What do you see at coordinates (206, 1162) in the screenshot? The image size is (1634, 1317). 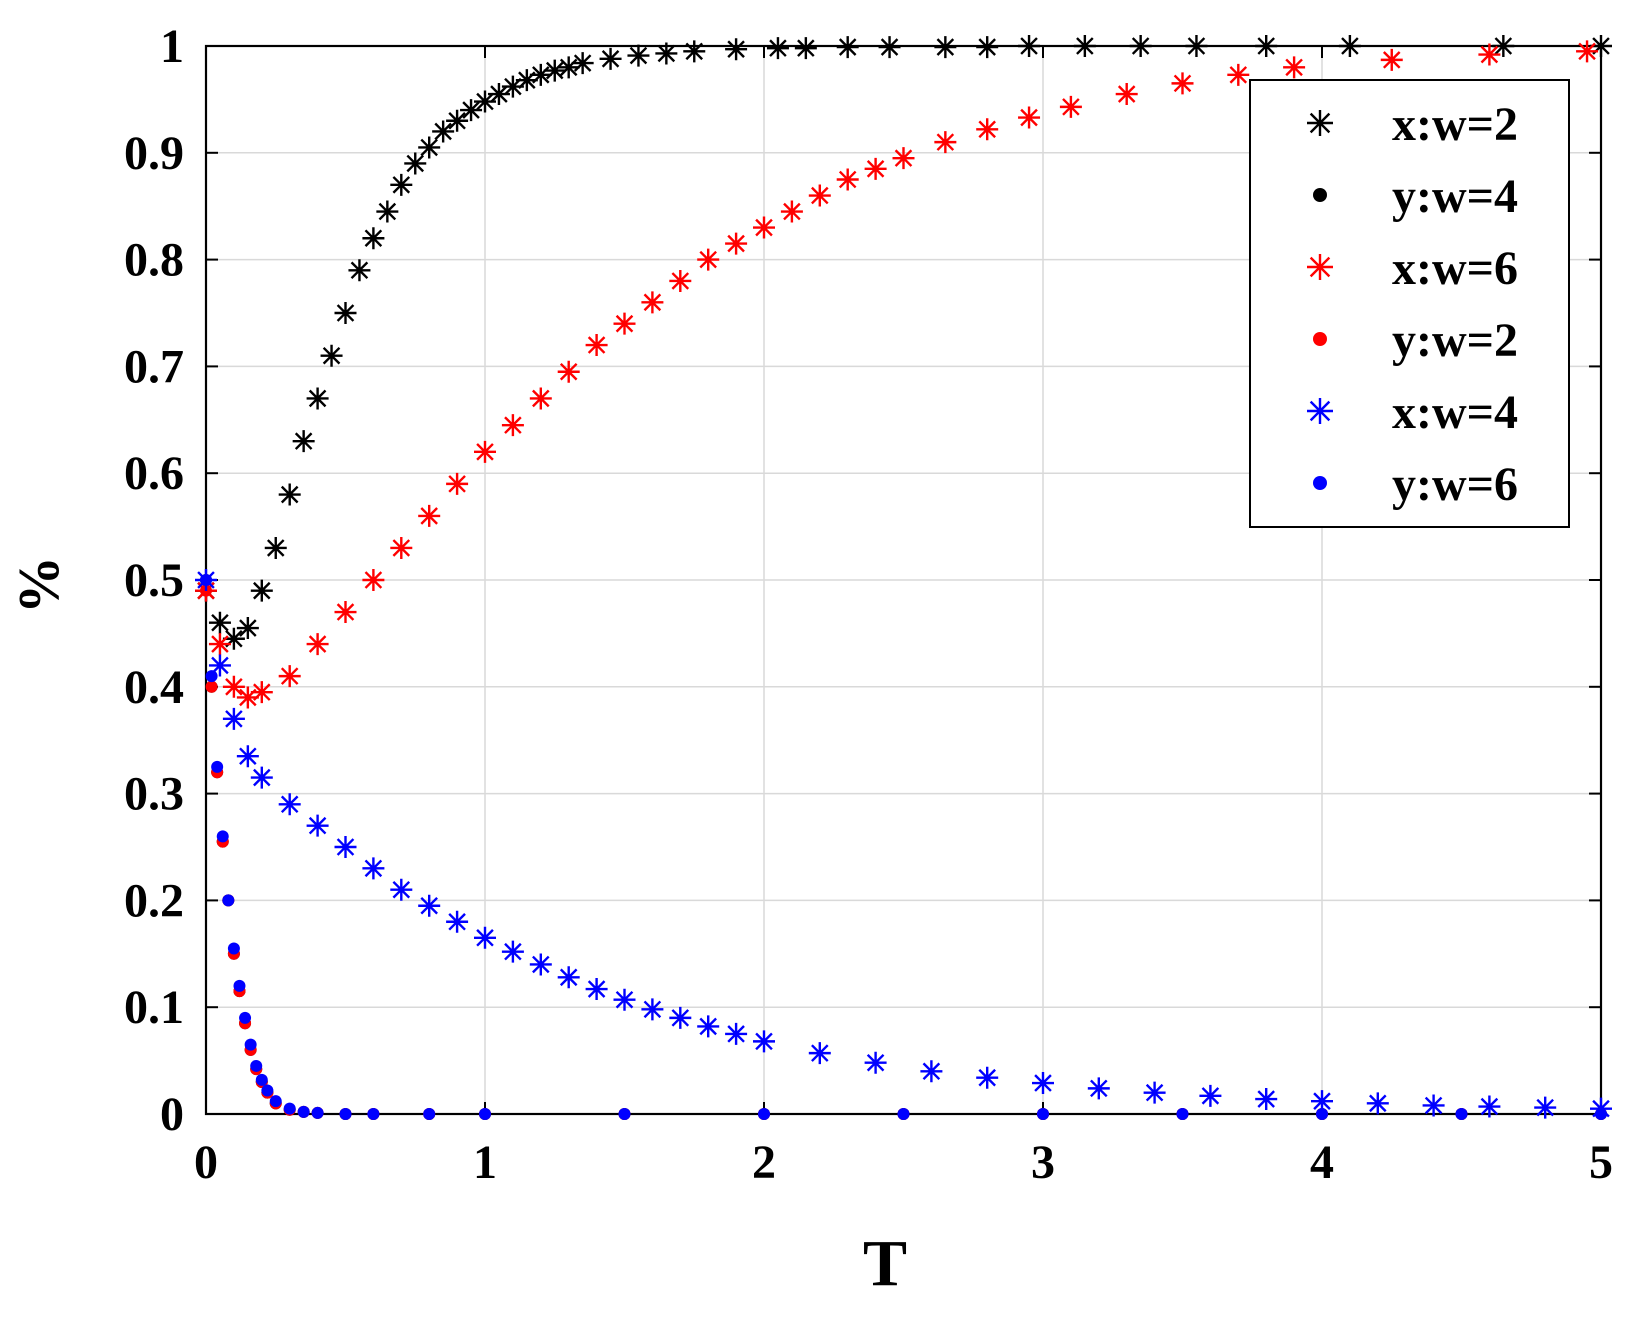 I see `x-tick-label: 0` at bounding box center [206, 1162].